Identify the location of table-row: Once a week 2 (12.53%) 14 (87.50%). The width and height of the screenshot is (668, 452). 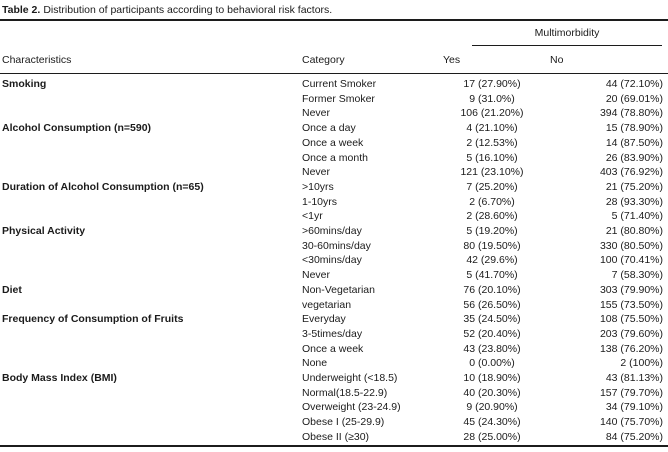
(334, 143).